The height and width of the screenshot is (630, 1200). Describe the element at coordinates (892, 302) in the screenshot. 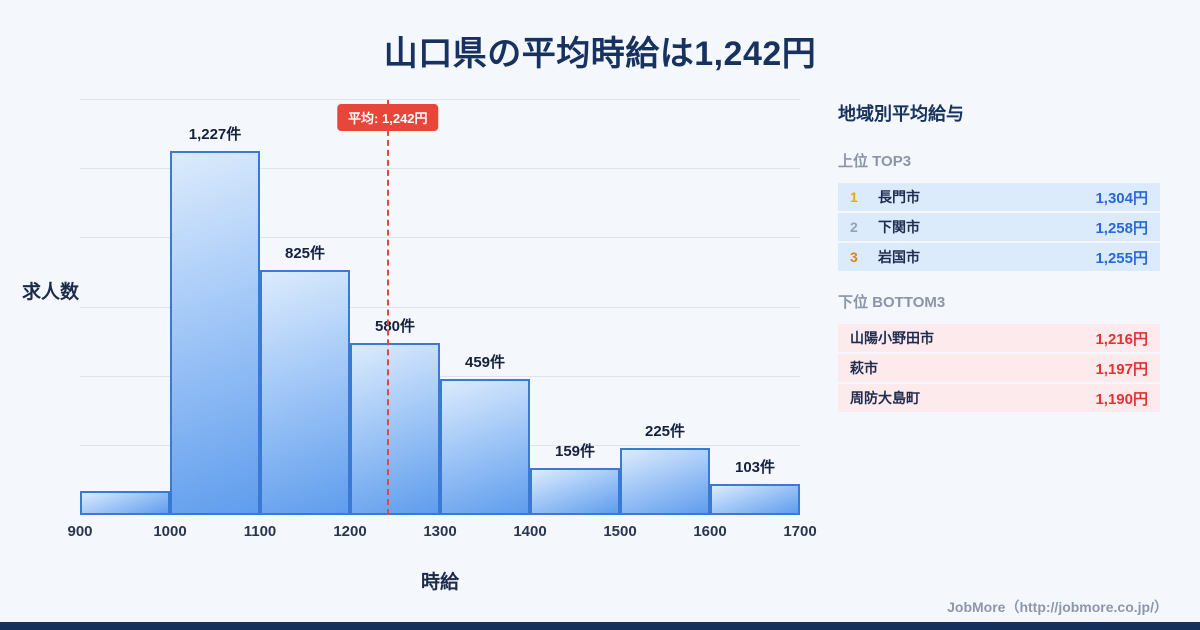

I see `bottom3-heading: 下位 BOTTOM3` at that location.